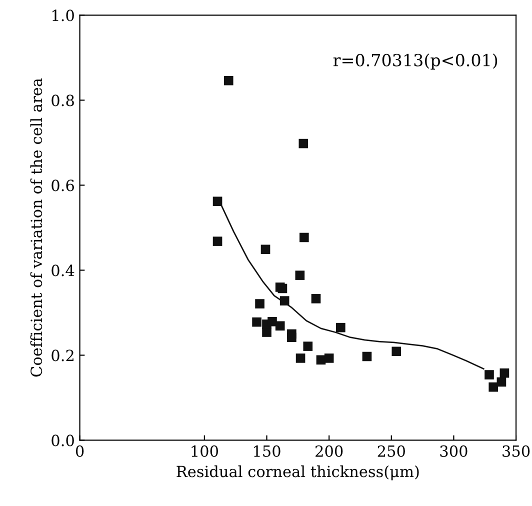 The image size is (532, 506). I want to click on y-tick-label: 1.0, so click(63, 16).